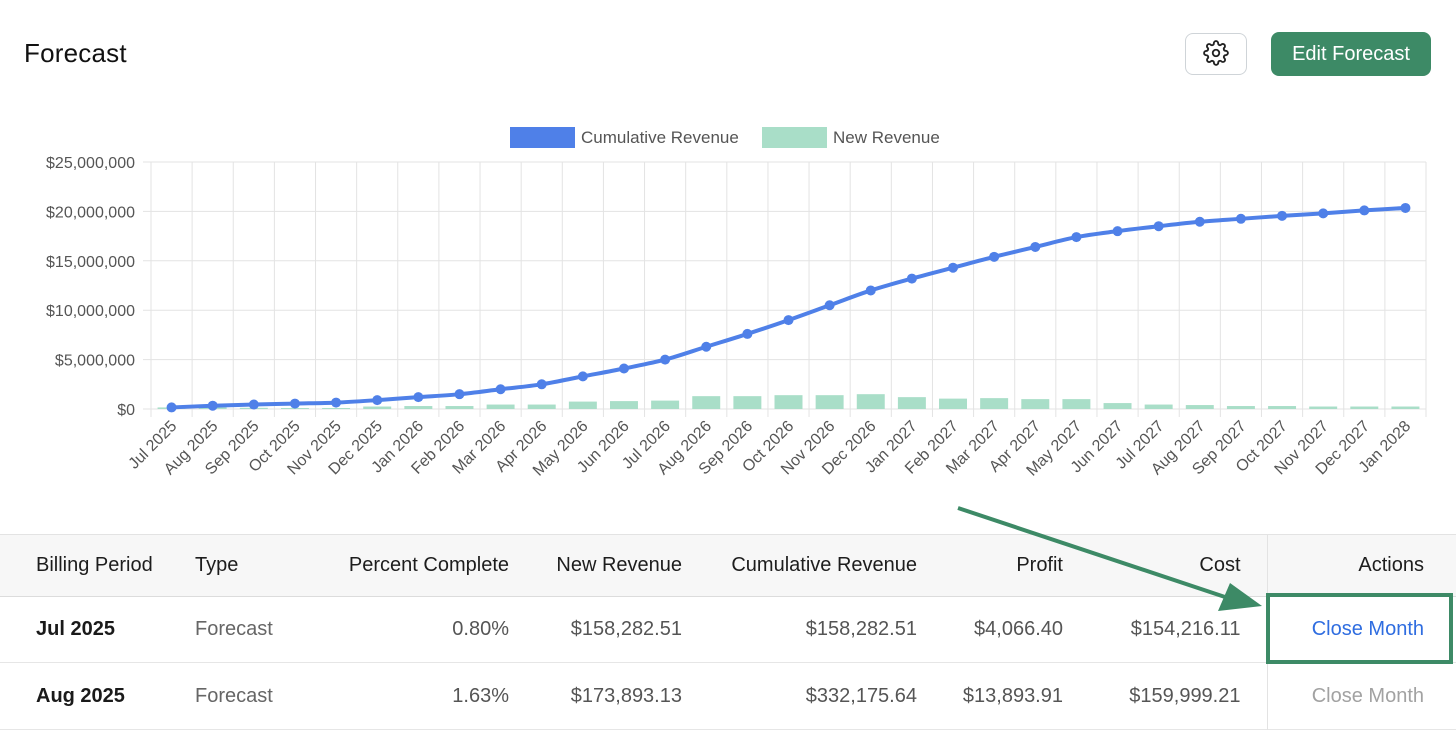 The height and width of the screenshot is (731, 1456). I want to click on cell-new-revenue: $158,282.51, so click(626, 629).